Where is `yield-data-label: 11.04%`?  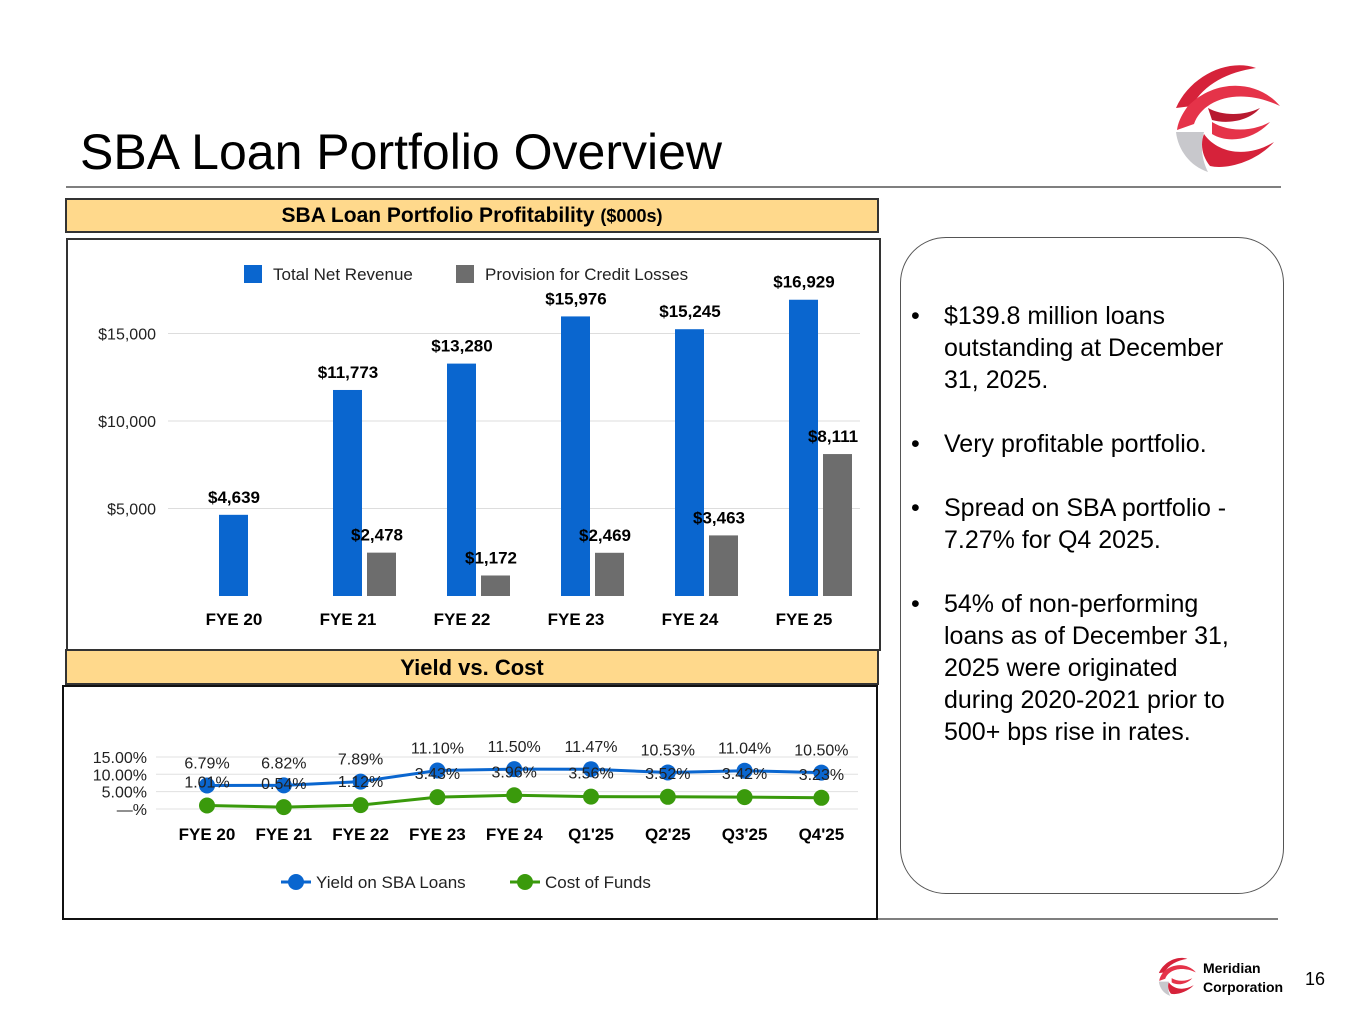
yield-data-label: 11.04% is located at coordinates (744, 749).